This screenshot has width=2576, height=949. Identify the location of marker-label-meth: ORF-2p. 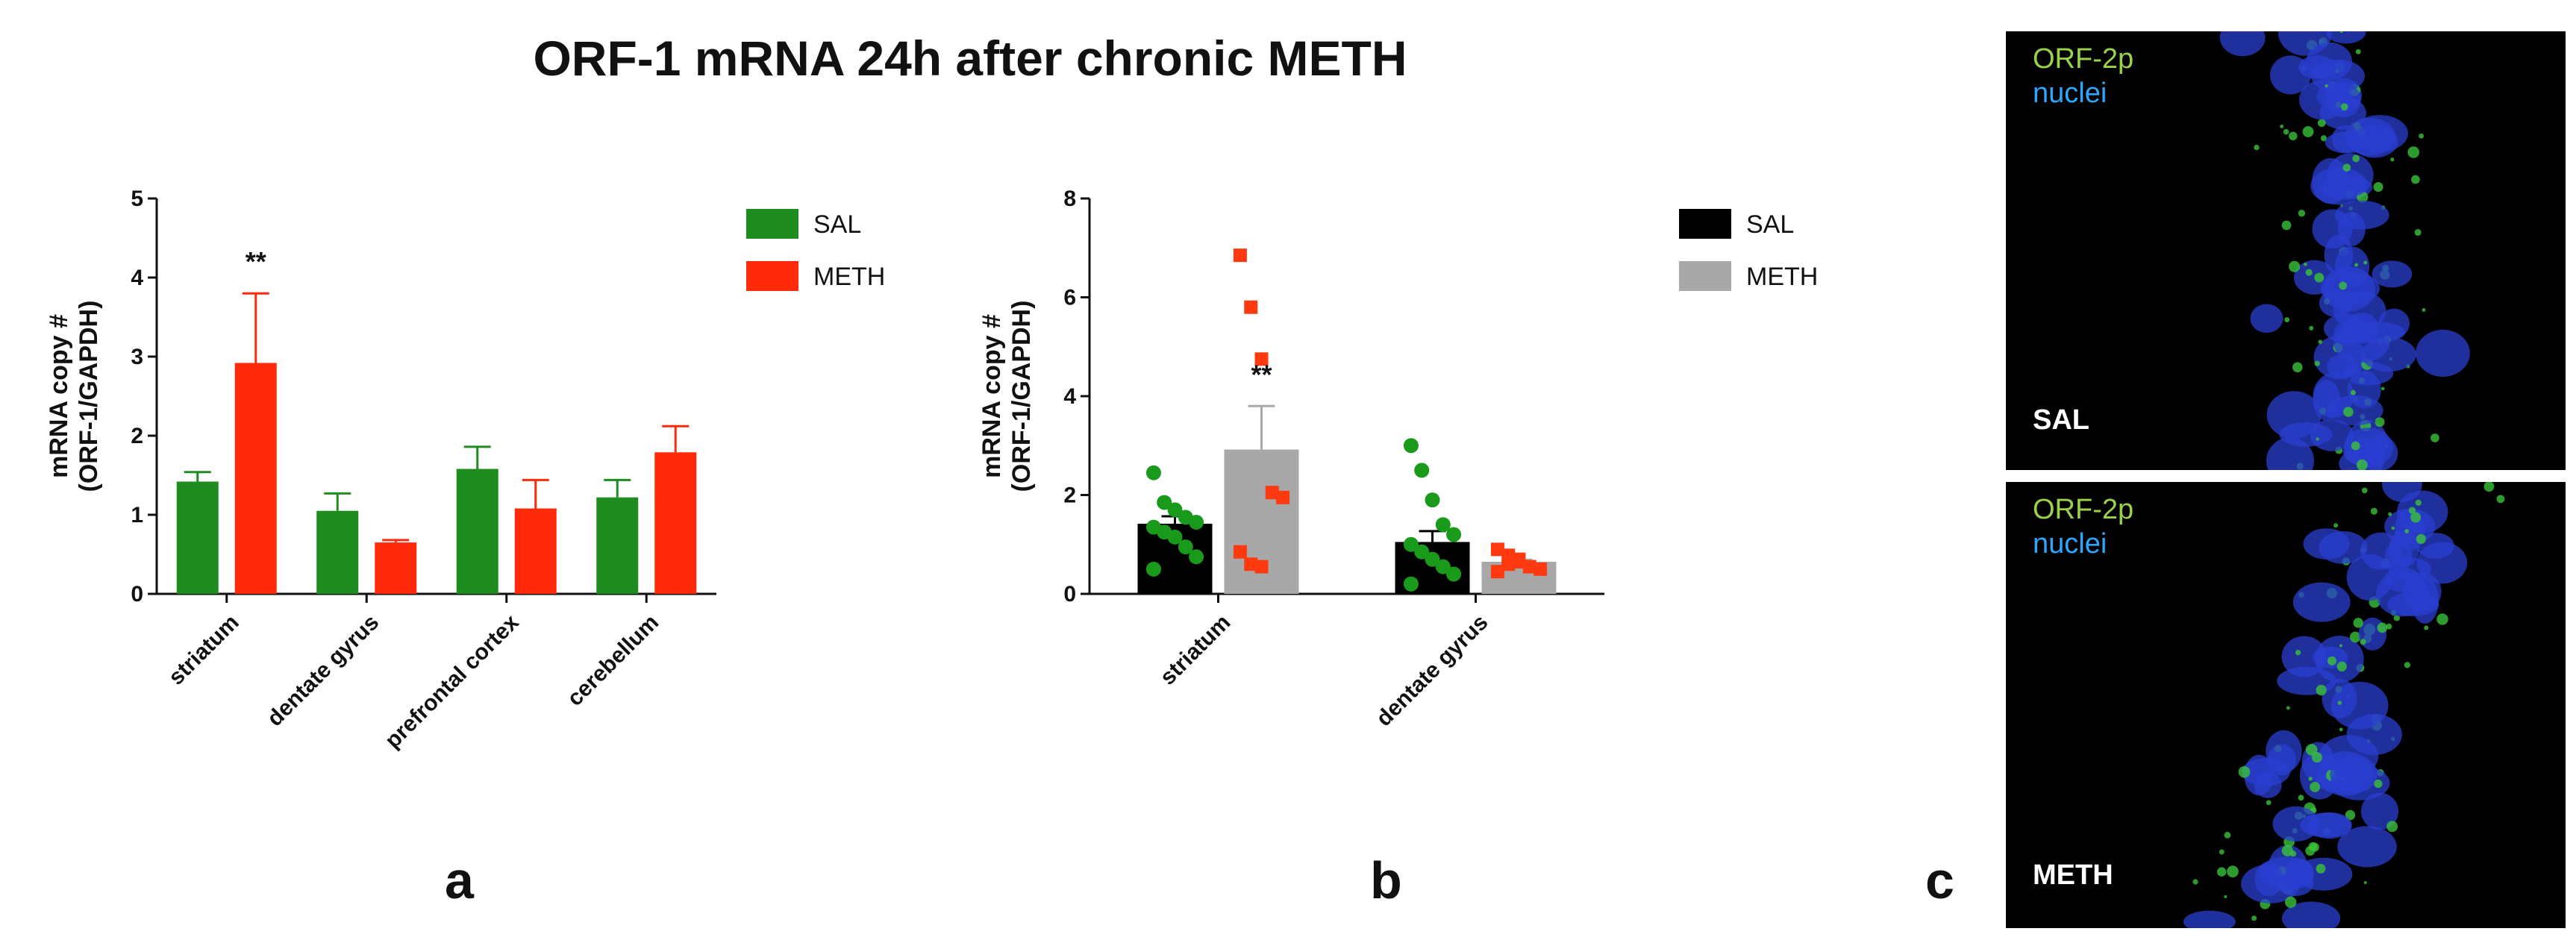
(2083, 510).